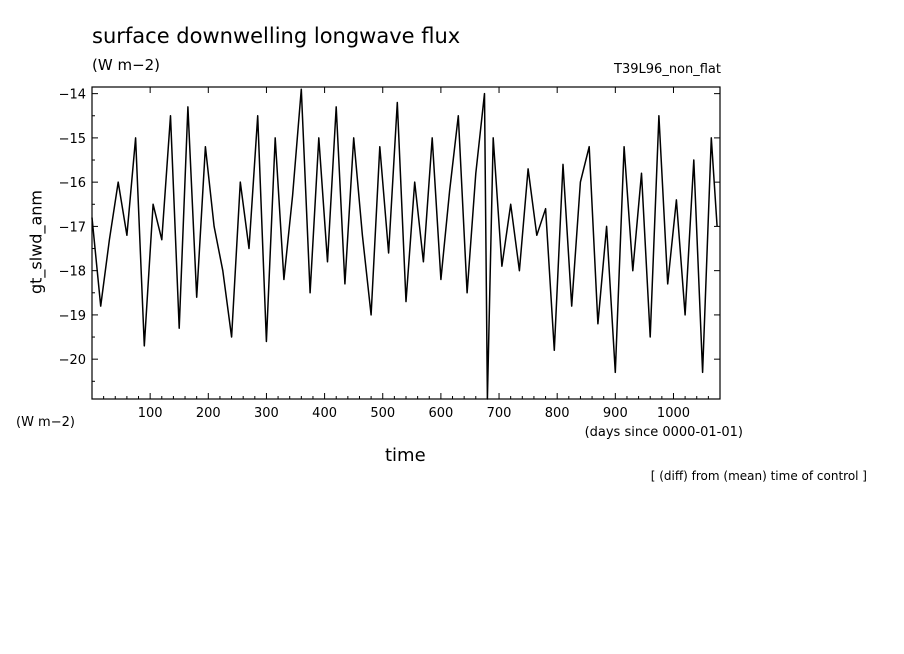 The height and width of the screenshot is (654, 904). What do you see at coordinates (72, 95) in the screenshot?
I see `y-tick-label: −14` at bounding box center [72, 95].